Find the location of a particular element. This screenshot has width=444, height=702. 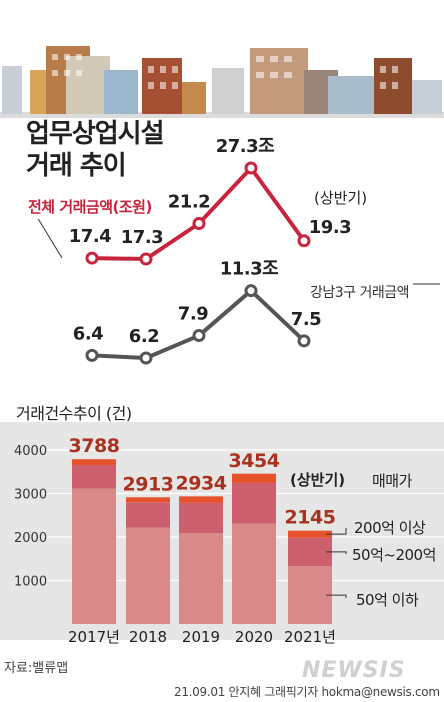

credit-line: 21.09.01 안지혜 그래픽기자 hokma@newsis.com is located at coordinates (307, 692).